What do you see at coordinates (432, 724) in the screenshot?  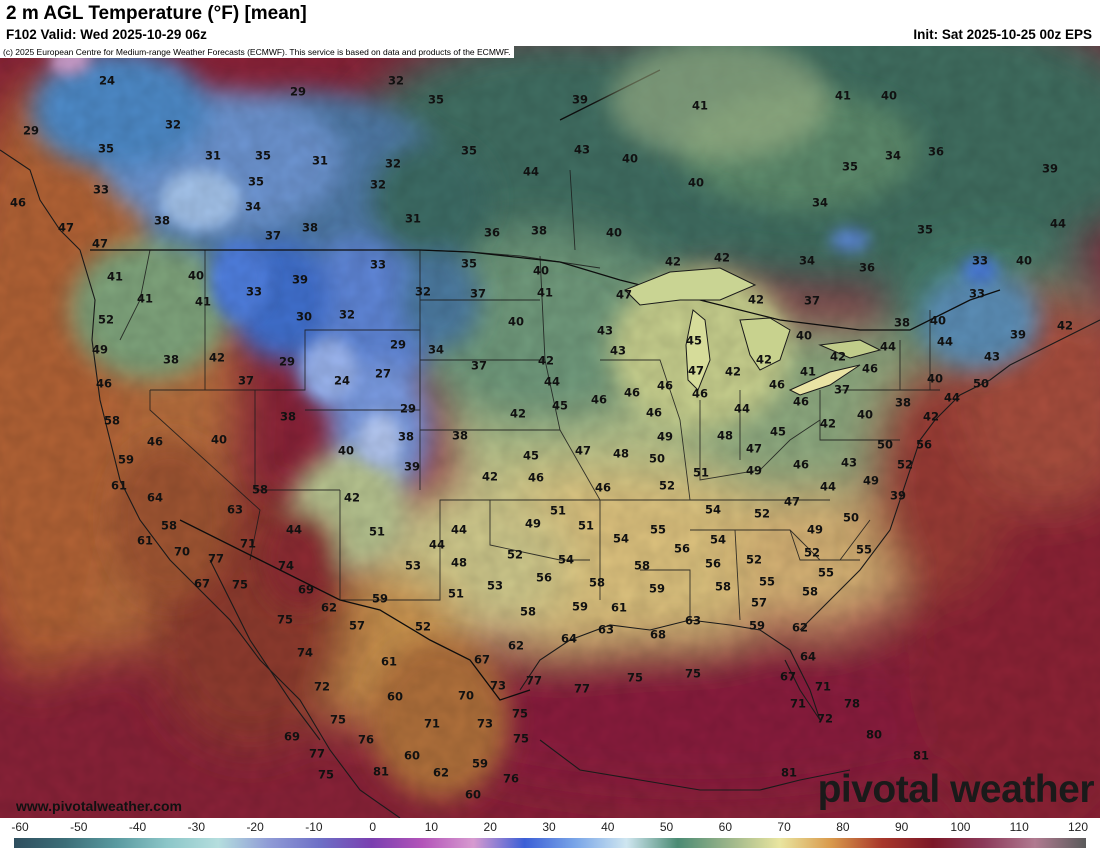 I see `temperature-label: 71` at bounding box center [432, 724].